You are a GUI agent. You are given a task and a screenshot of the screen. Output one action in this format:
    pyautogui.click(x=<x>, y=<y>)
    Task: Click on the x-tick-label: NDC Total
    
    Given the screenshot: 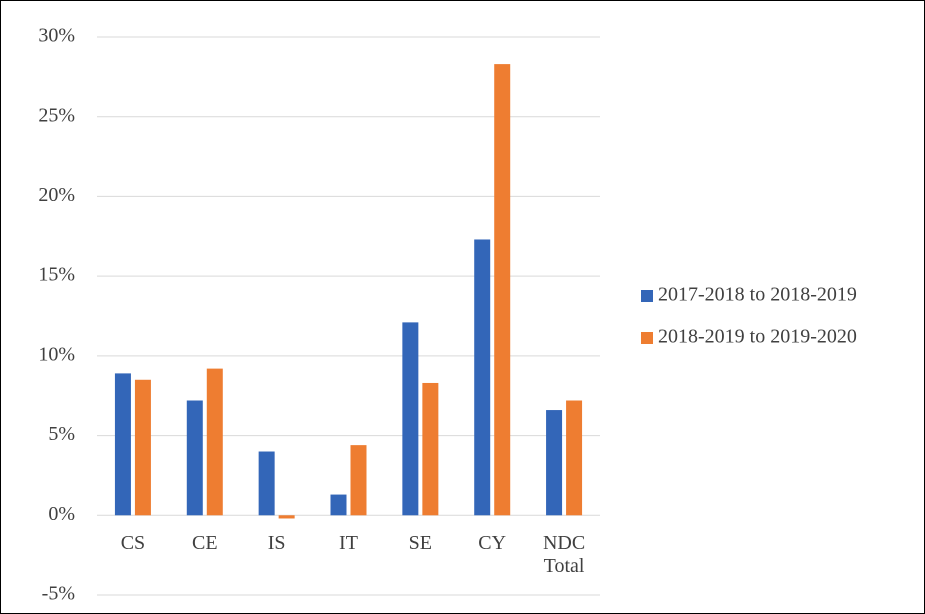 What is the action you would take?
    pyautogui.click(x=564, y=555)
    